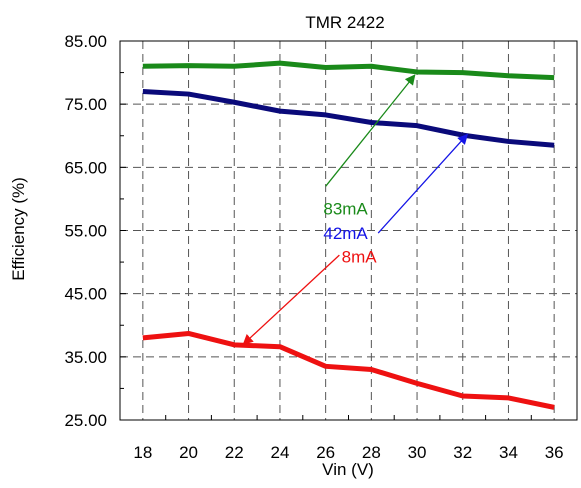 This screenshot has width=581, height=488. Describe the element at coordinates (371, 452) in the screenshot. I see `x-tick-label: 28` at that location.